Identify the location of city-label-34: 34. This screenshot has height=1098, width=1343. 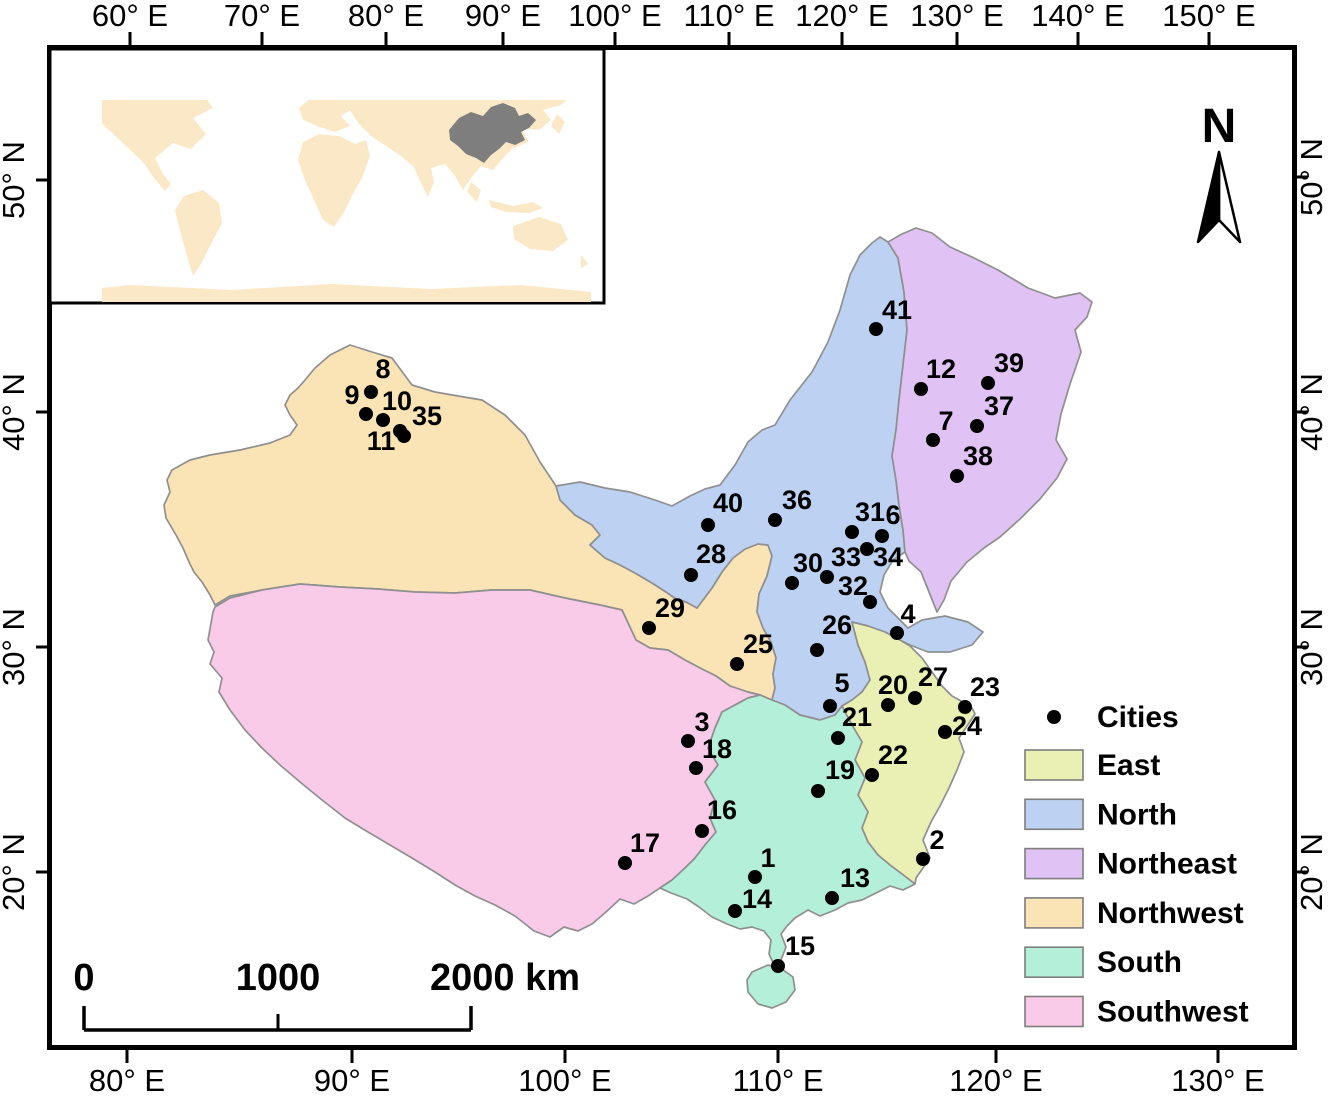
(888, 557).